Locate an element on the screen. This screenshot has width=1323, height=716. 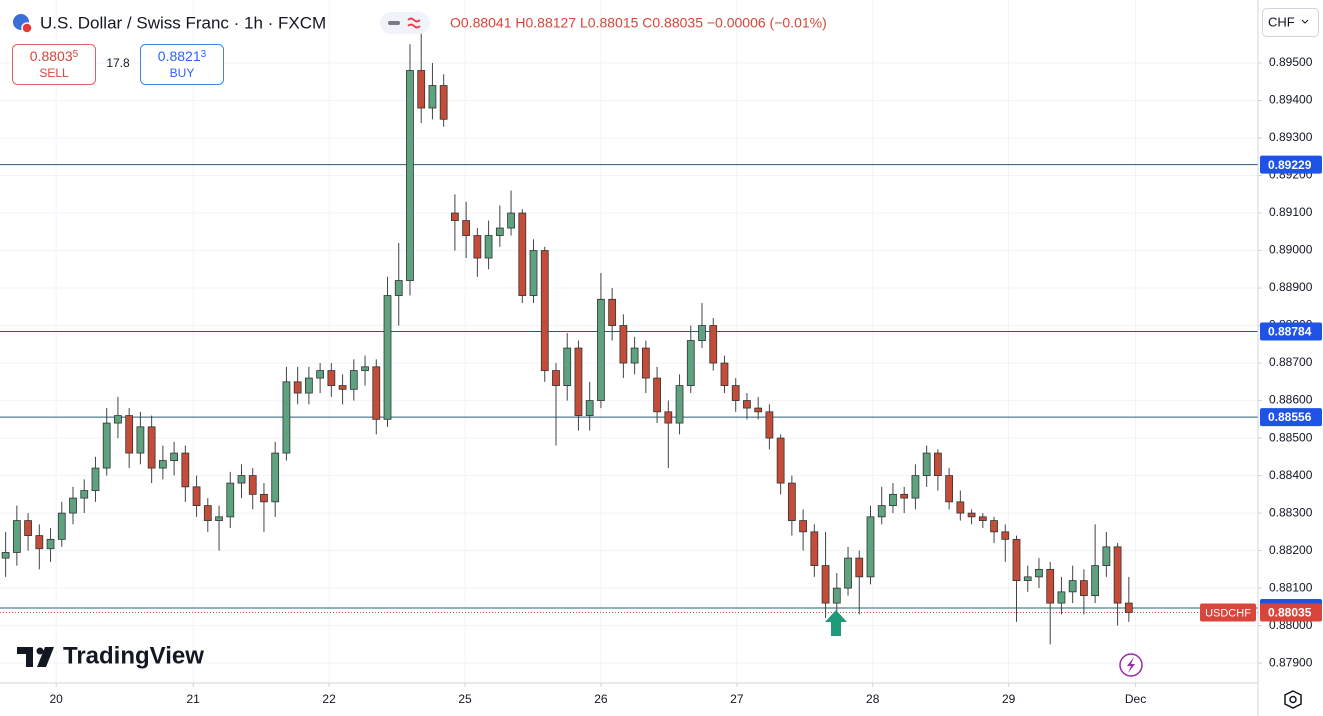
flag-icon is located at coordinates (27, 28).